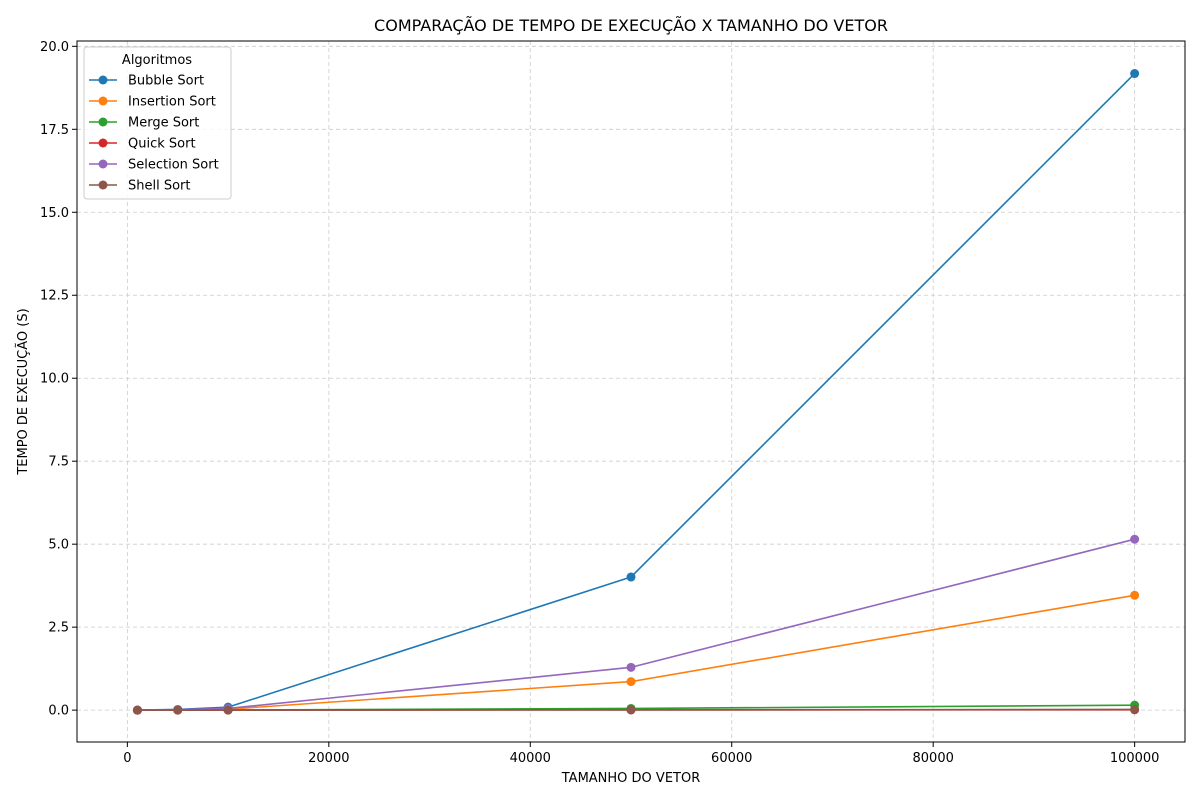 This screenshot has width=1200, height=800. I want to click on y-tick-label: 7.5, so click(58, 462).